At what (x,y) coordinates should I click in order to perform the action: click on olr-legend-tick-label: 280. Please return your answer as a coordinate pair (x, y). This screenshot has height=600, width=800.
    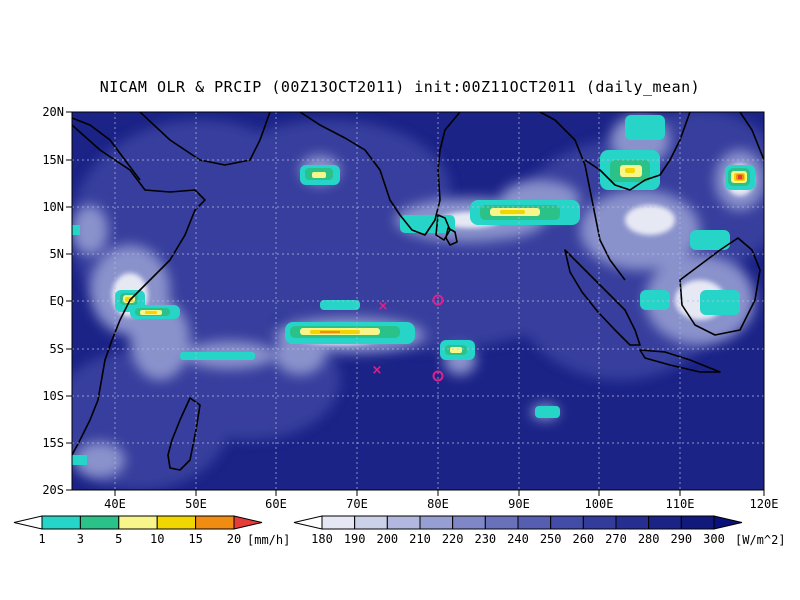
    Looking at the image, I should click on (649, 539).